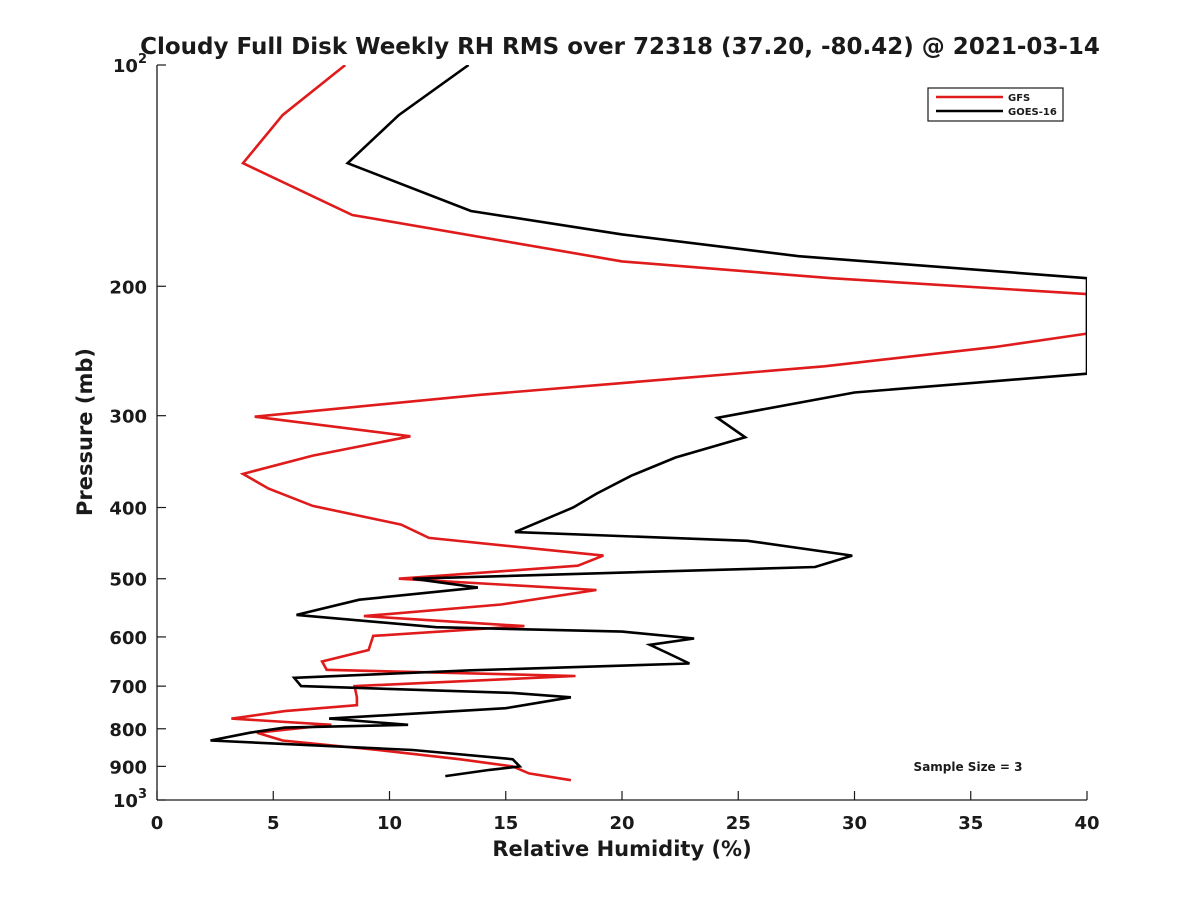  What do you see at coordinates (128, 687) in the screenshot?
I see `y-tick-label: 700` at bounding box center [128, 687].